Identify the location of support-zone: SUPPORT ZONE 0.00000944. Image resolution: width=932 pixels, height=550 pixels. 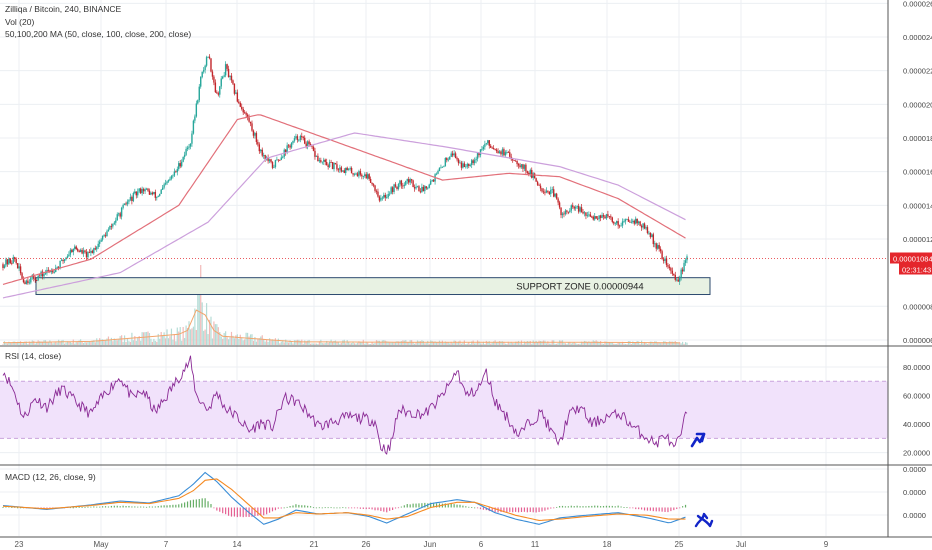
(373, 286).